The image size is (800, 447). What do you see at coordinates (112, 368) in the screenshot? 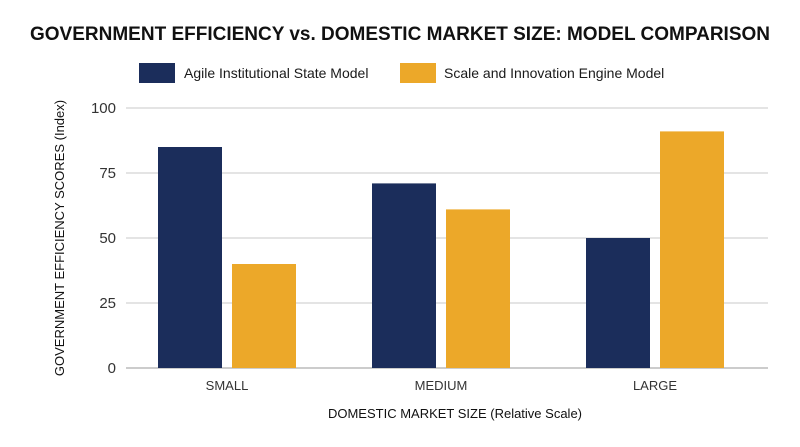
I see `y-tick-label-0: 0` at bounding box center [112, 368].